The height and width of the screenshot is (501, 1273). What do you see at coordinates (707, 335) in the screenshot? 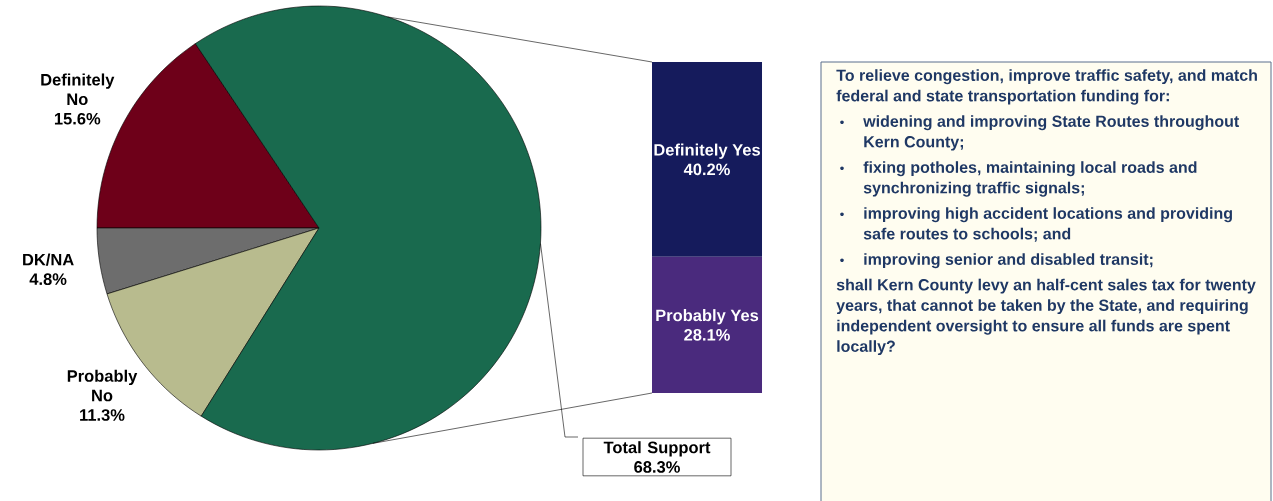
I see `data-label: 28.1%` at bounding box center [707, 335].